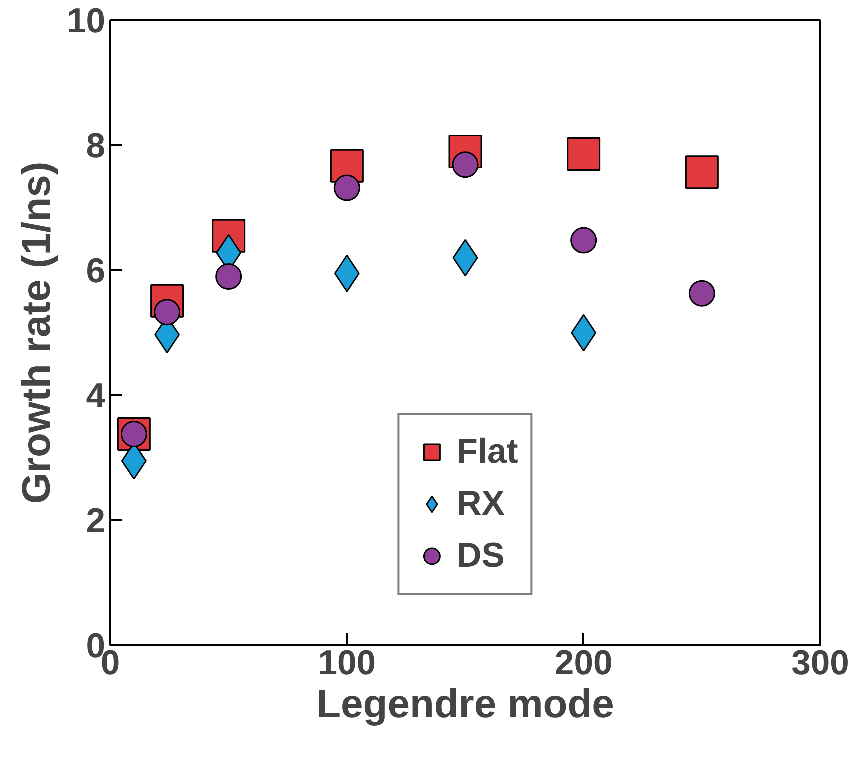 The width and height of the screenshot is (867, 761). I want to click on y-tick-label: 2, so click(96, 521).